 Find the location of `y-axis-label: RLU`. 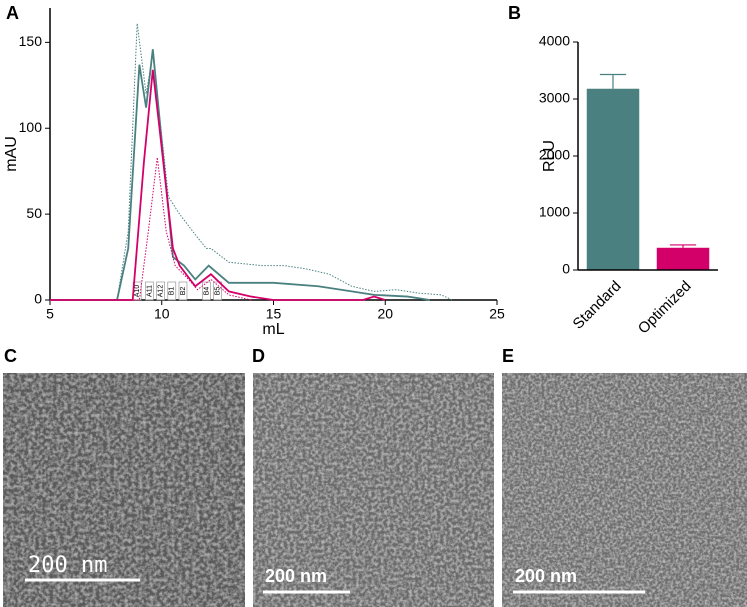

y-axis-label: RLU is located at coordinates (549, 156).